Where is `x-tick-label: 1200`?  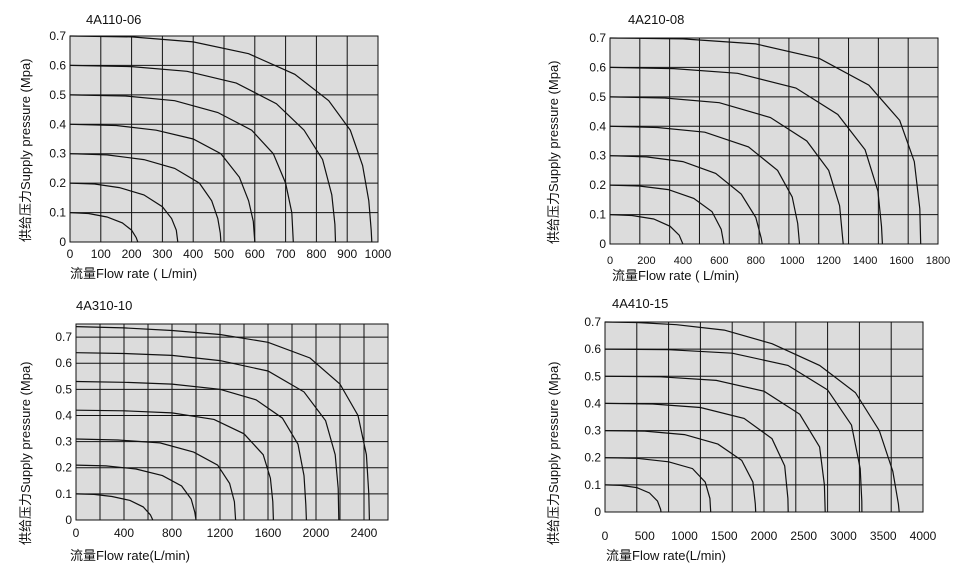 x-tick-label: 1200 is located at coordinates (220, 533).